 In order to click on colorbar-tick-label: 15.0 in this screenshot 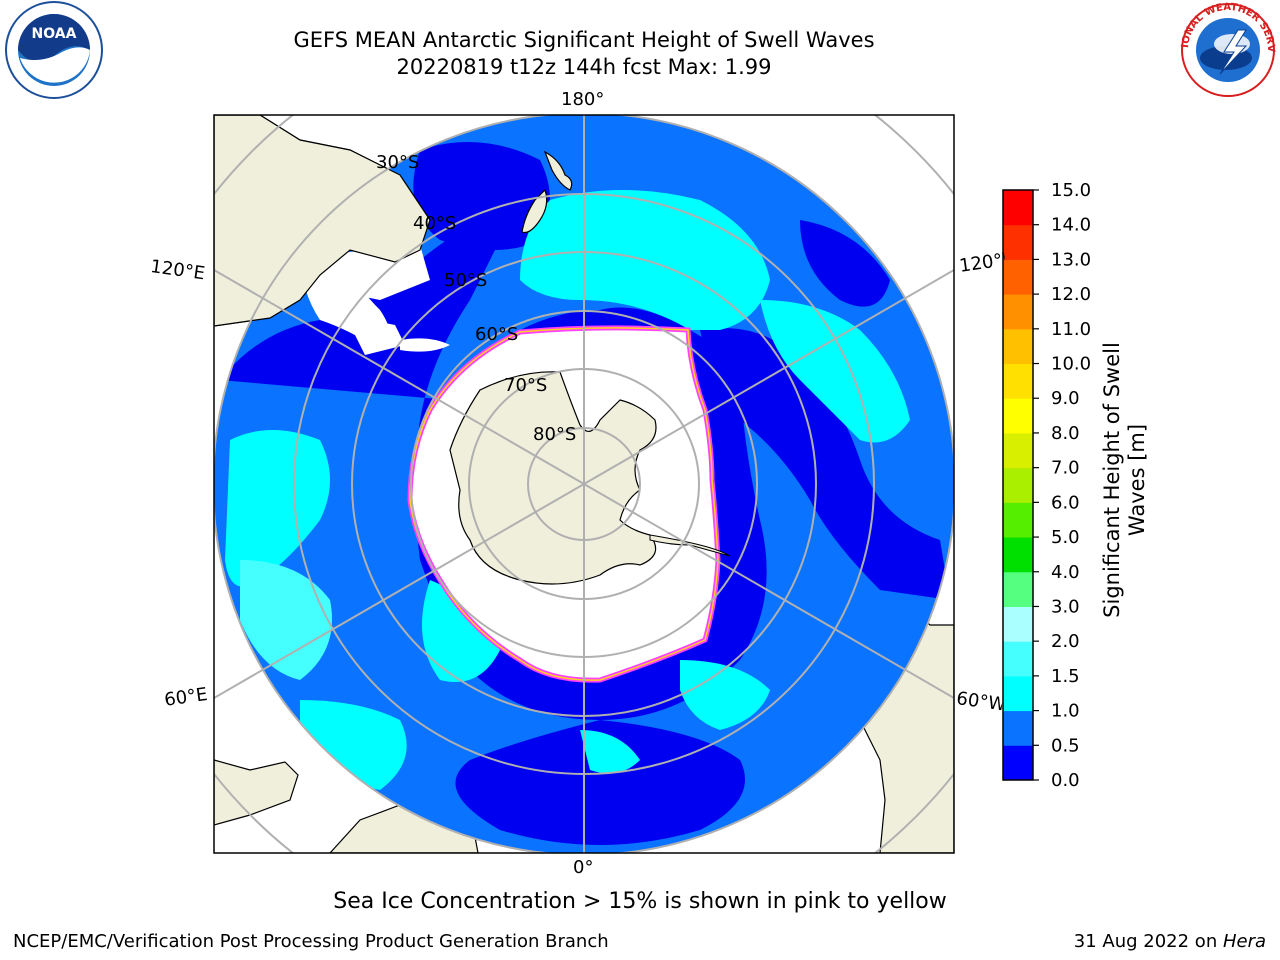, I will do `click(1071, 190)`.